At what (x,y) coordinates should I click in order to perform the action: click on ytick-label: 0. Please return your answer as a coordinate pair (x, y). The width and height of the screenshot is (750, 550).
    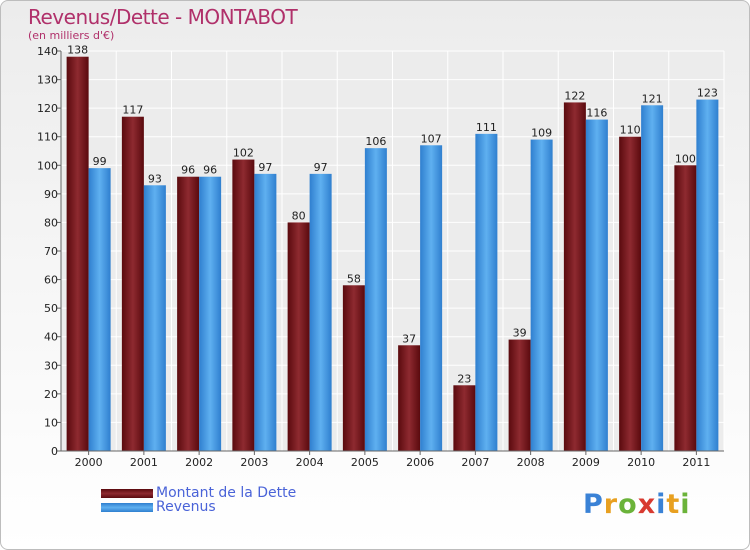
    Looking at the image, I should click on (54, 451).